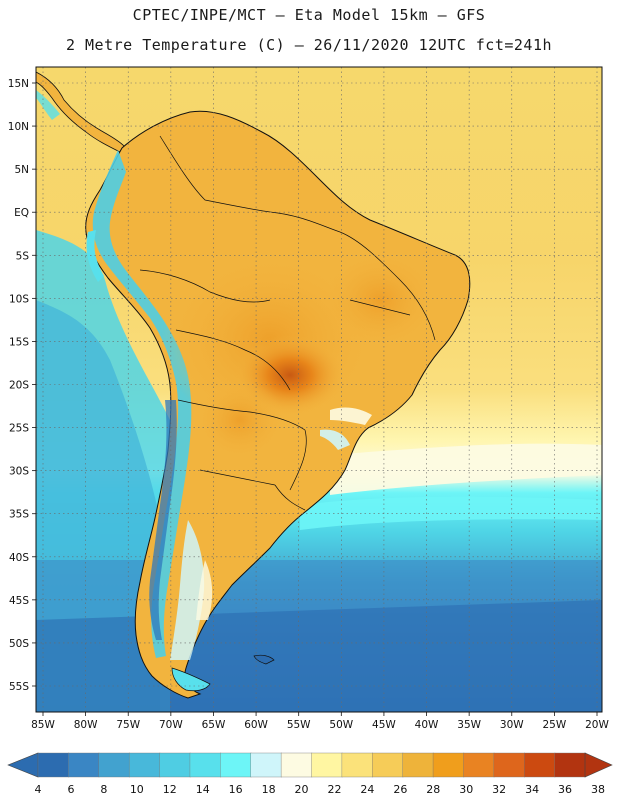  What do you see at coordinates (86, 725) in the screenshot?
I see `longitude-label: 80W` at bounding box center [86, 725].